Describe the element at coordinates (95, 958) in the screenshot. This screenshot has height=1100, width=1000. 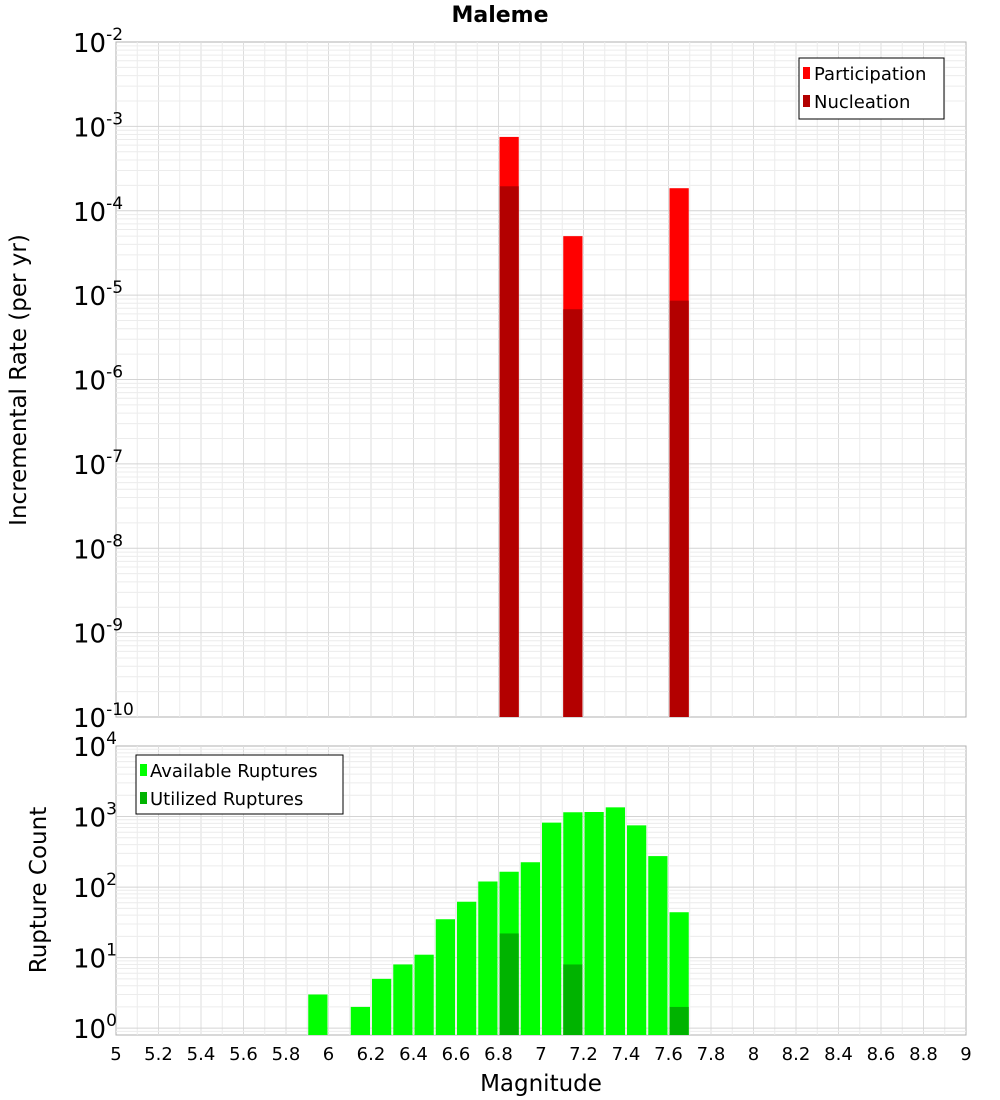
I see `bottom-y-tick-label: 10¹` at that location.